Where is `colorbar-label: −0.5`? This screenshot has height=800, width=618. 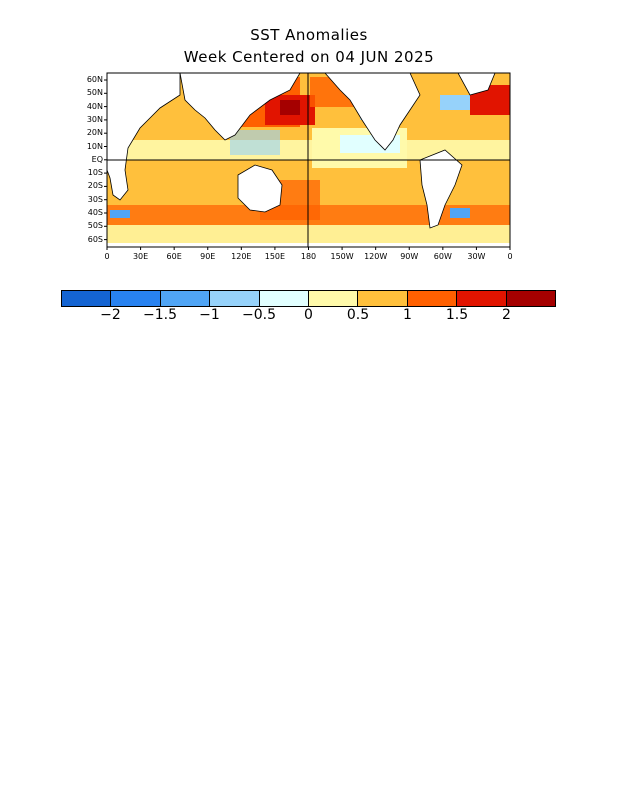 colorbar-label: −0.5 is located at coordinates (259, 315).